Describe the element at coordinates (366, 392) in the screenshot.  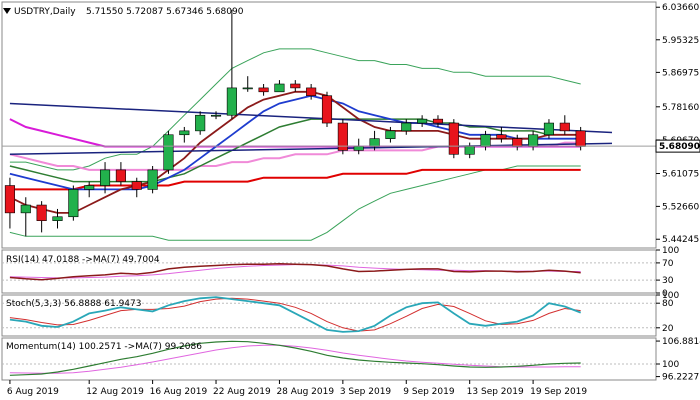
I see `date-tick-label: 3 Sep 2019` at that location.